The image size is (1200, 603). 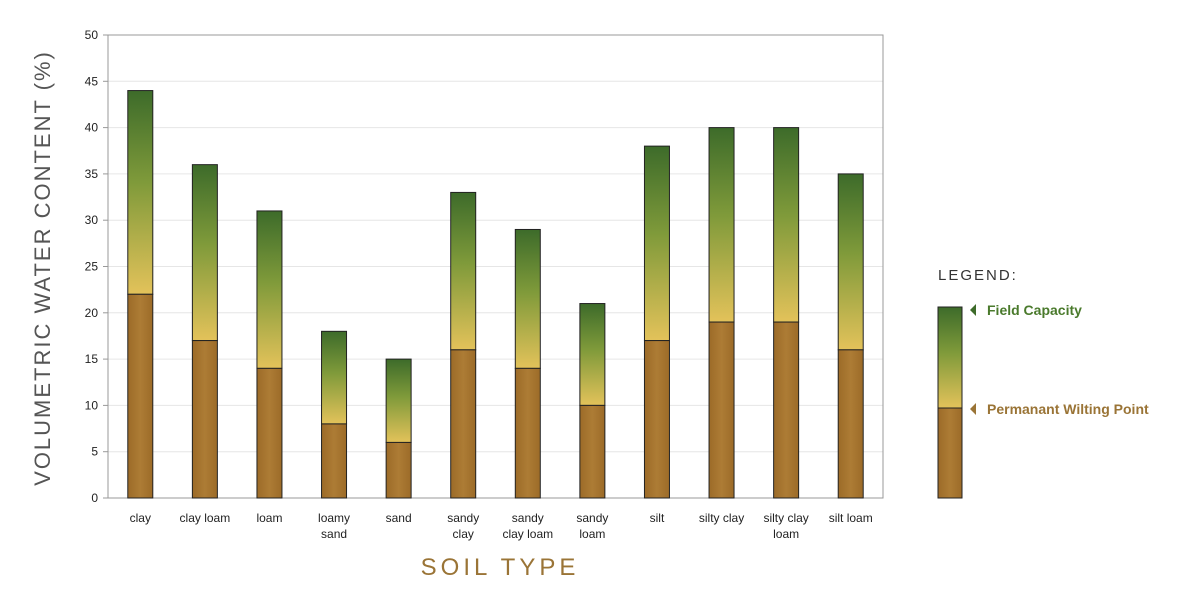 What do you see at coordinates (92, 81) in the screenshot?
I see `y-tick-label: 45` at bounding box center [92, 81].